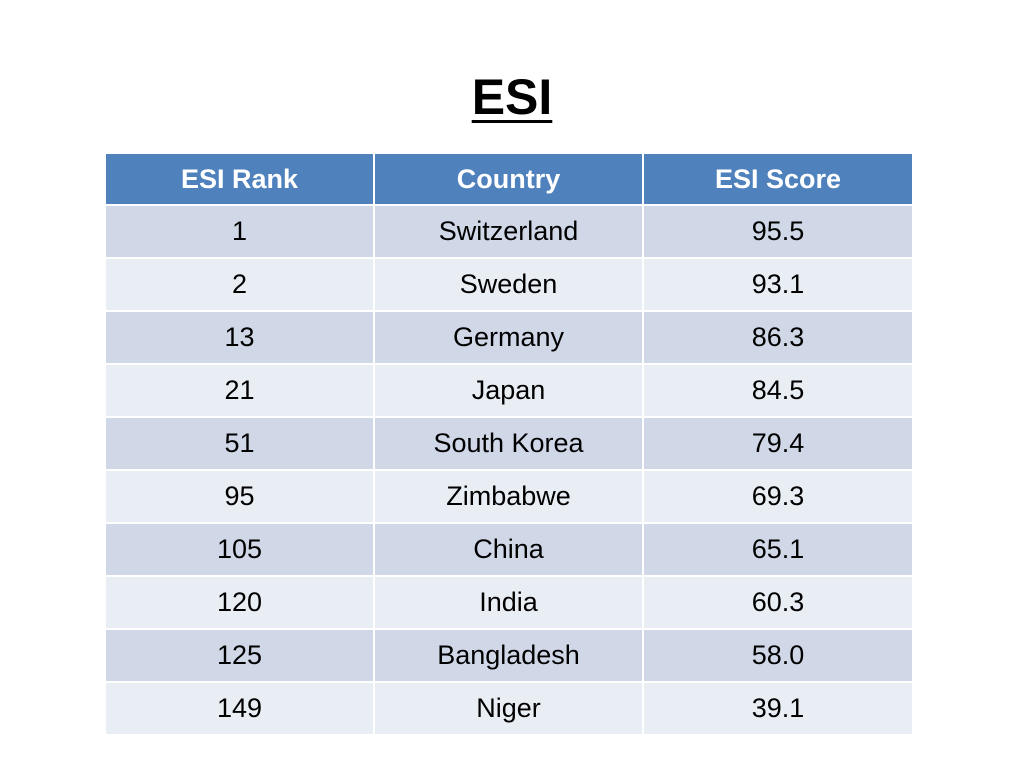 The width and height of the screenshot is (1024, 768). I want to click on table-row: 2 Sweden 93.1, so click(509, 284).